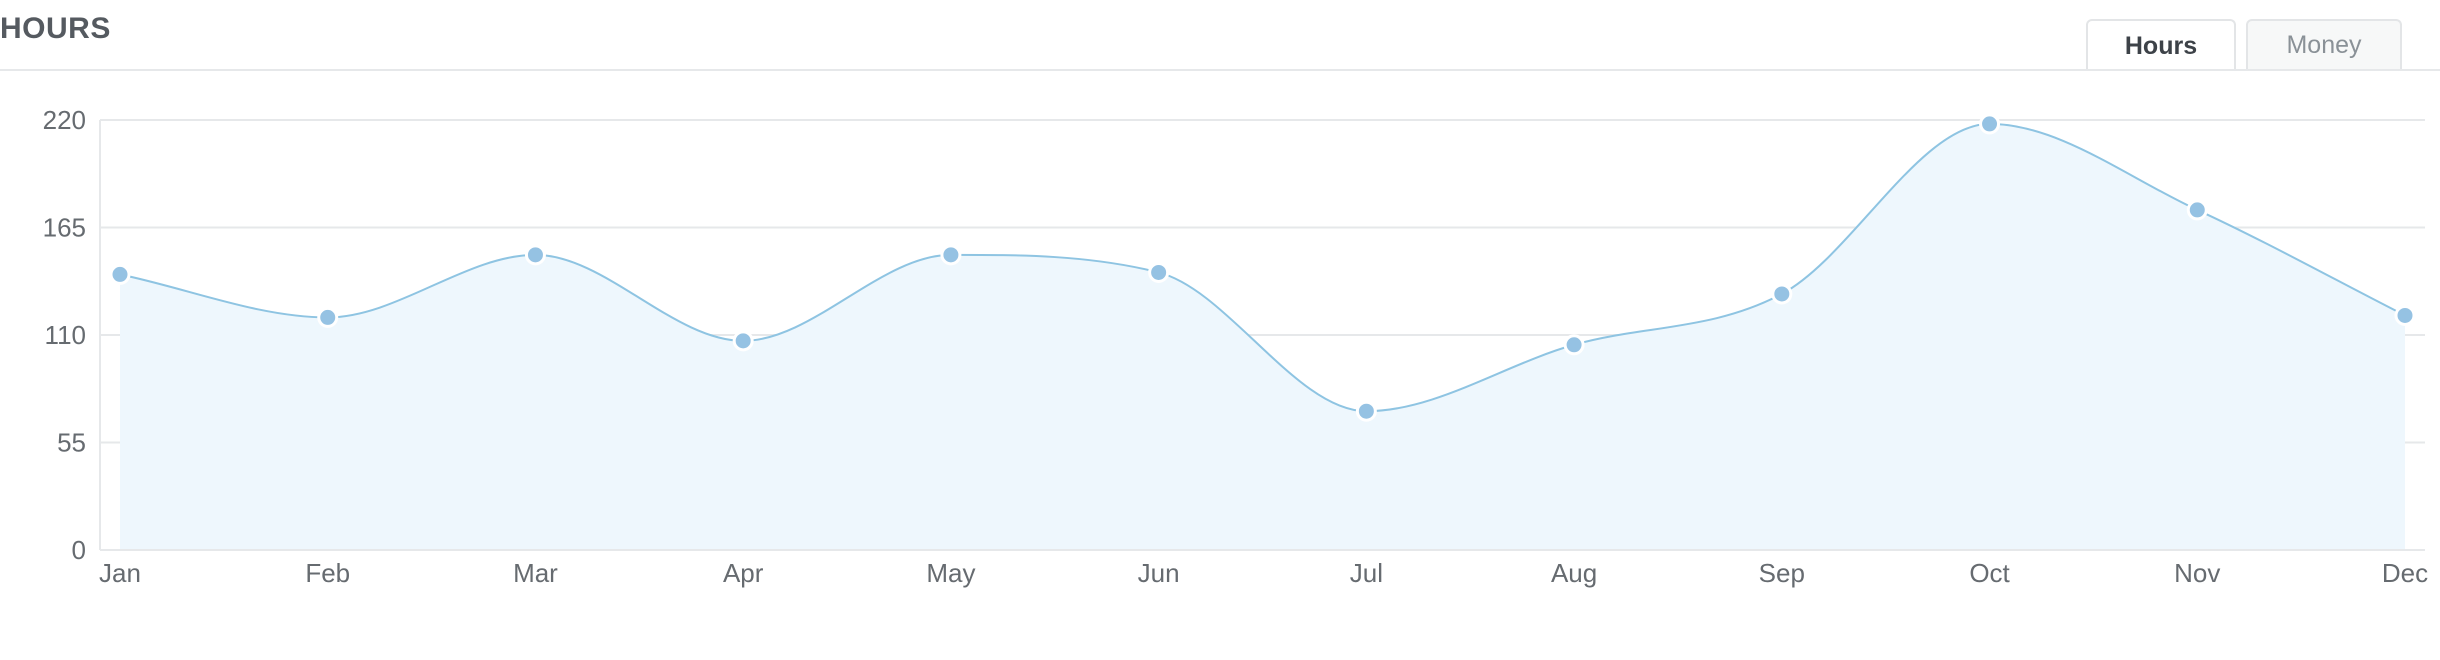 The width and height of the screenshot is (2440, 660). Describe the element at coordinates (743, 341) in the screenshot. I see `data-point-apr` at that location.